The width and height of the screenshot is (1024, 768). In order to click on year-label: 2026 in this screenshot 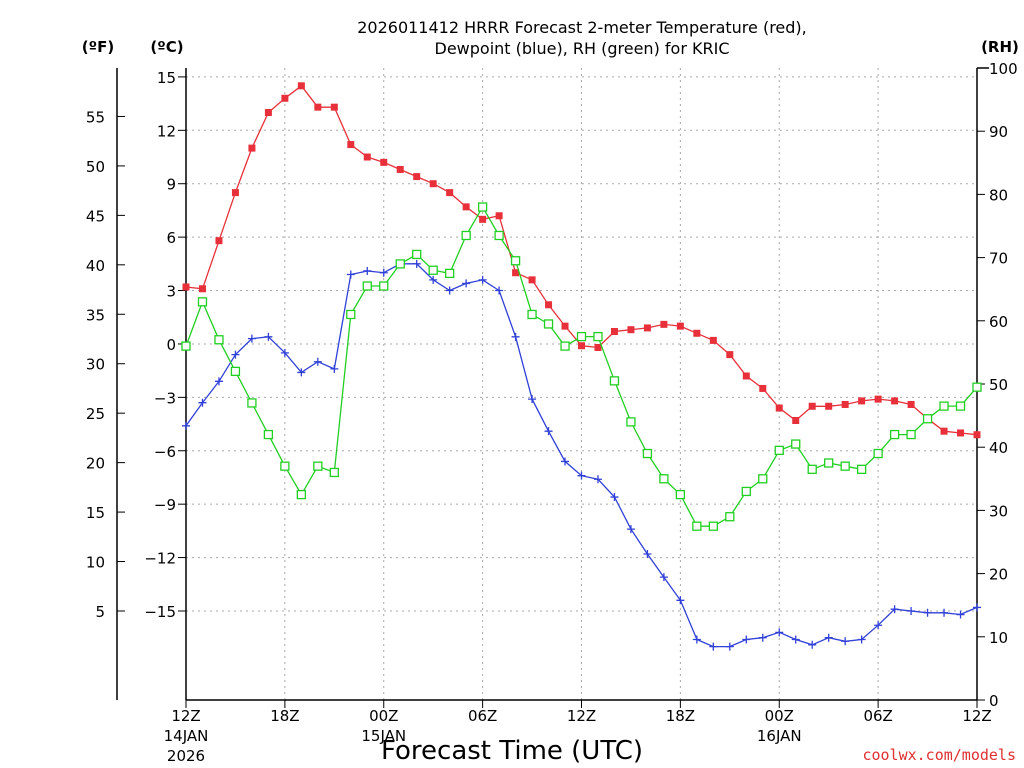, I will do `click(186, 756)`.